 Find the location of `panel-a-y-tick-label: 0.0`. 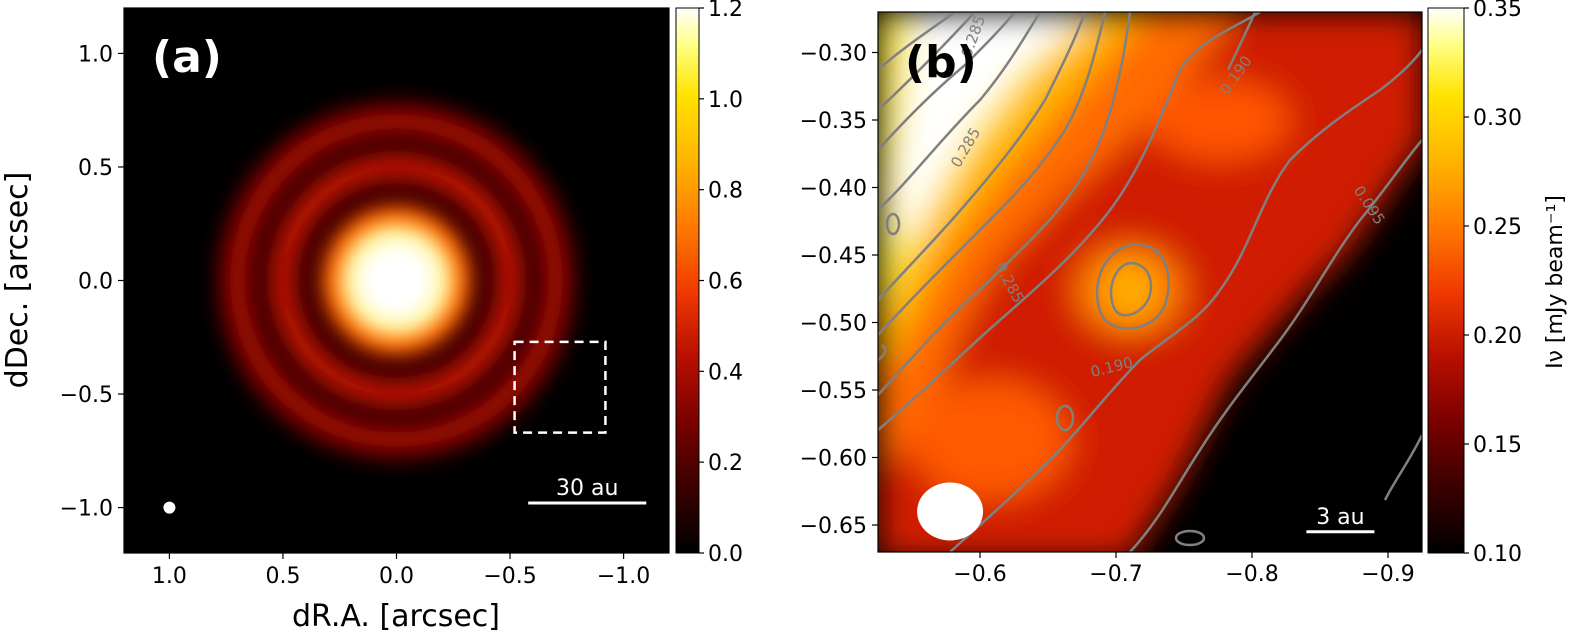

panel-a-y-tick-label: 0.0 is located at coordinates (95, 282).